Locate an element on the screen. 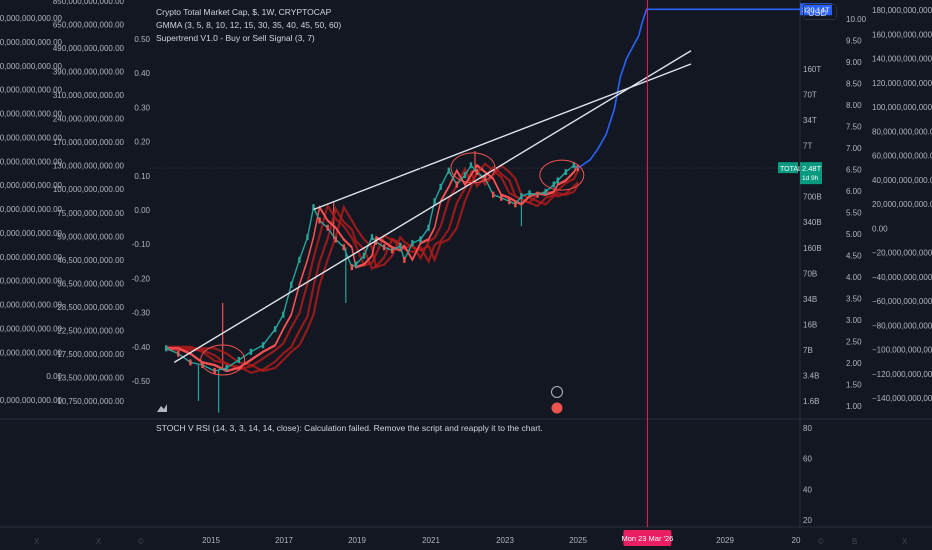 Image resolution: width=932 pixels, height=550 pixels. left-inner-axis-label: 240,000,000,000.00 is located at coordinates (89, 119).